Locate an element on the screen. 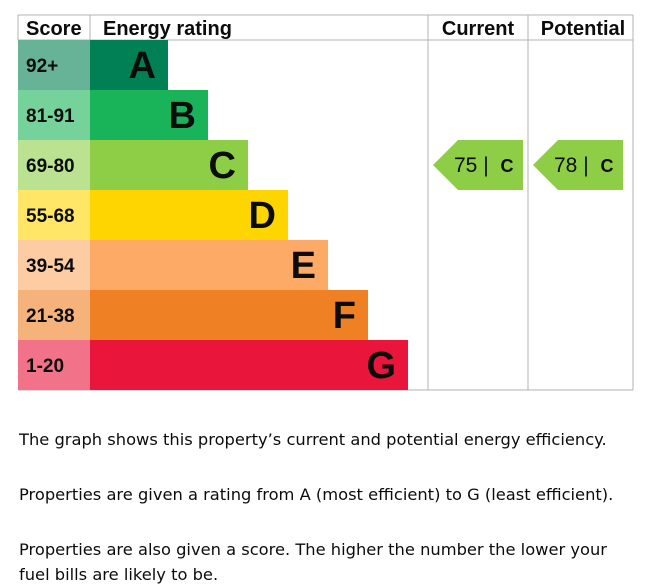  band-letter-e: E is located at coordinates (303, 266).